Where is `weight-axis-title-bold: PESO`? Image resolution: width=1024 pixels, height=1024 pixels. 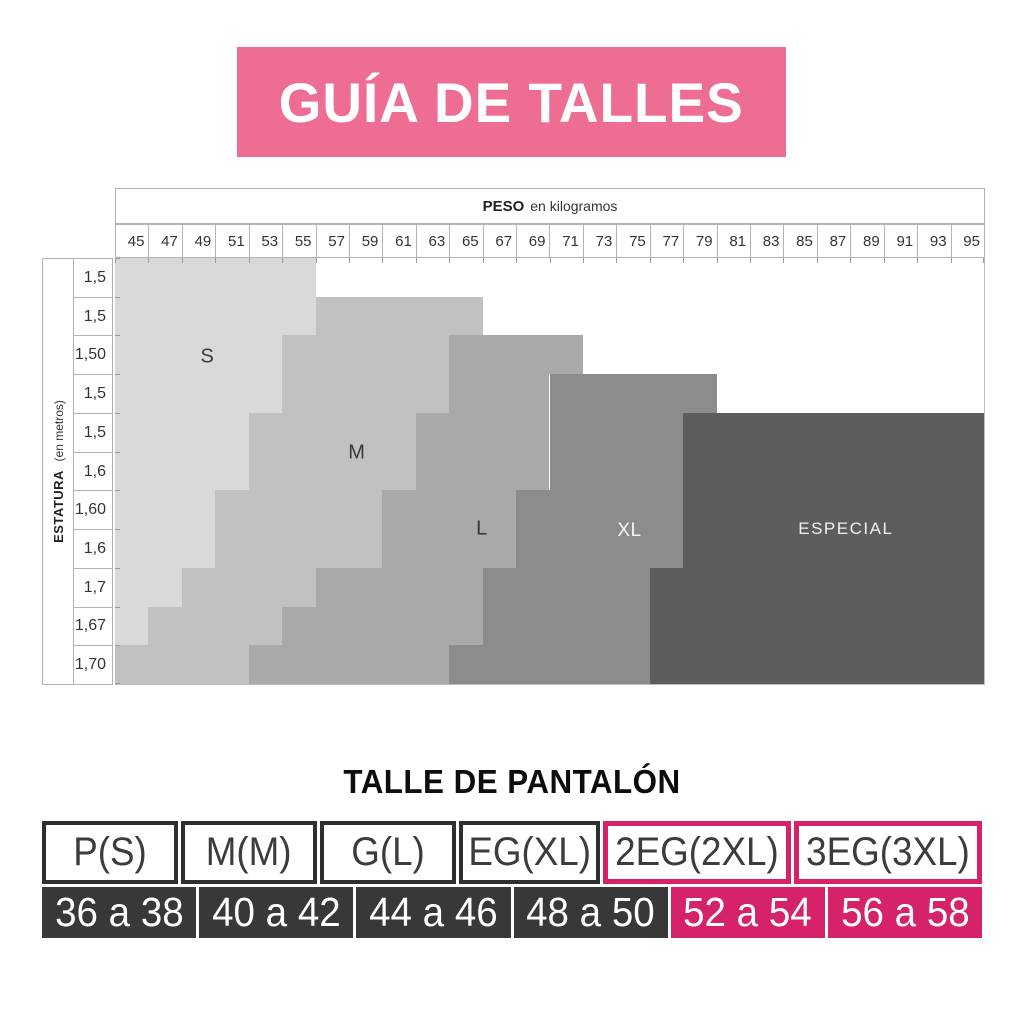
weight-axis-title-bold: PESO is located at coordinates (503, 206).